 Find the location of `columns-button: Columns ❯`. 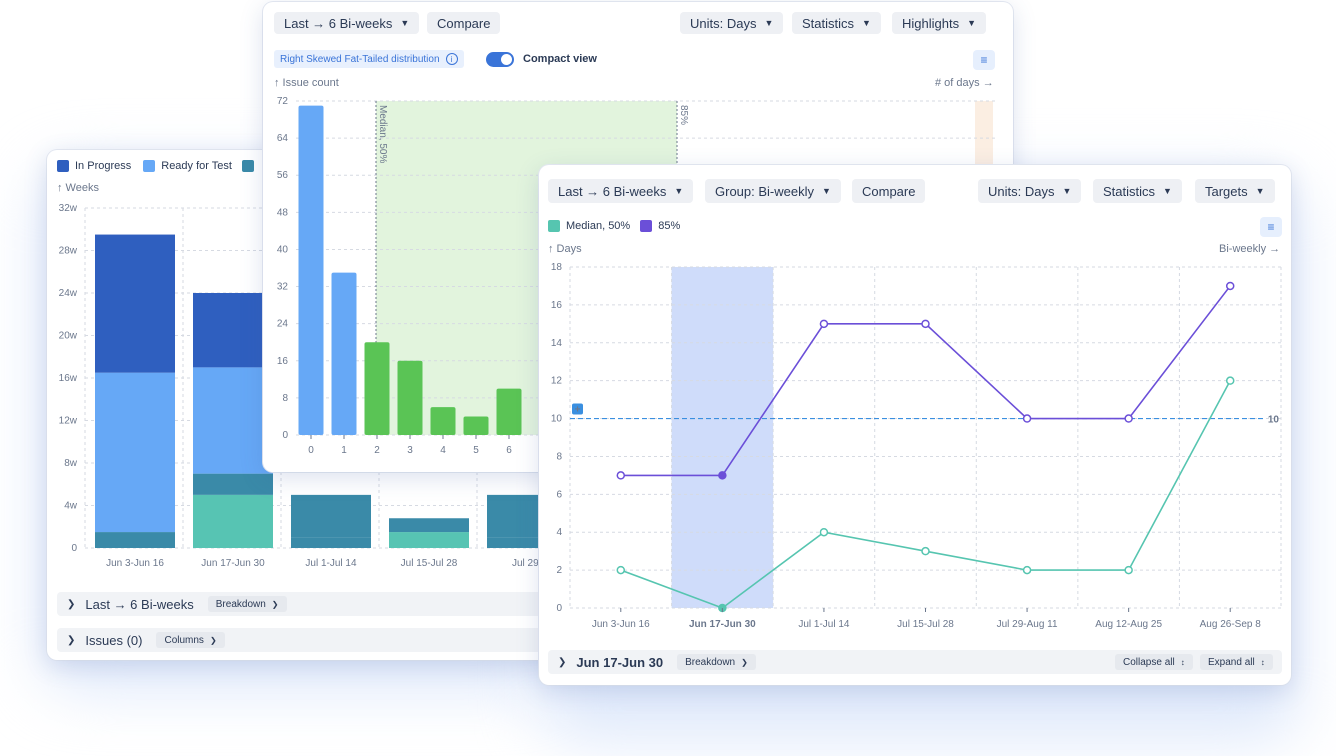

columns-button: Columns ❯ is located at coordinates (190, 640).